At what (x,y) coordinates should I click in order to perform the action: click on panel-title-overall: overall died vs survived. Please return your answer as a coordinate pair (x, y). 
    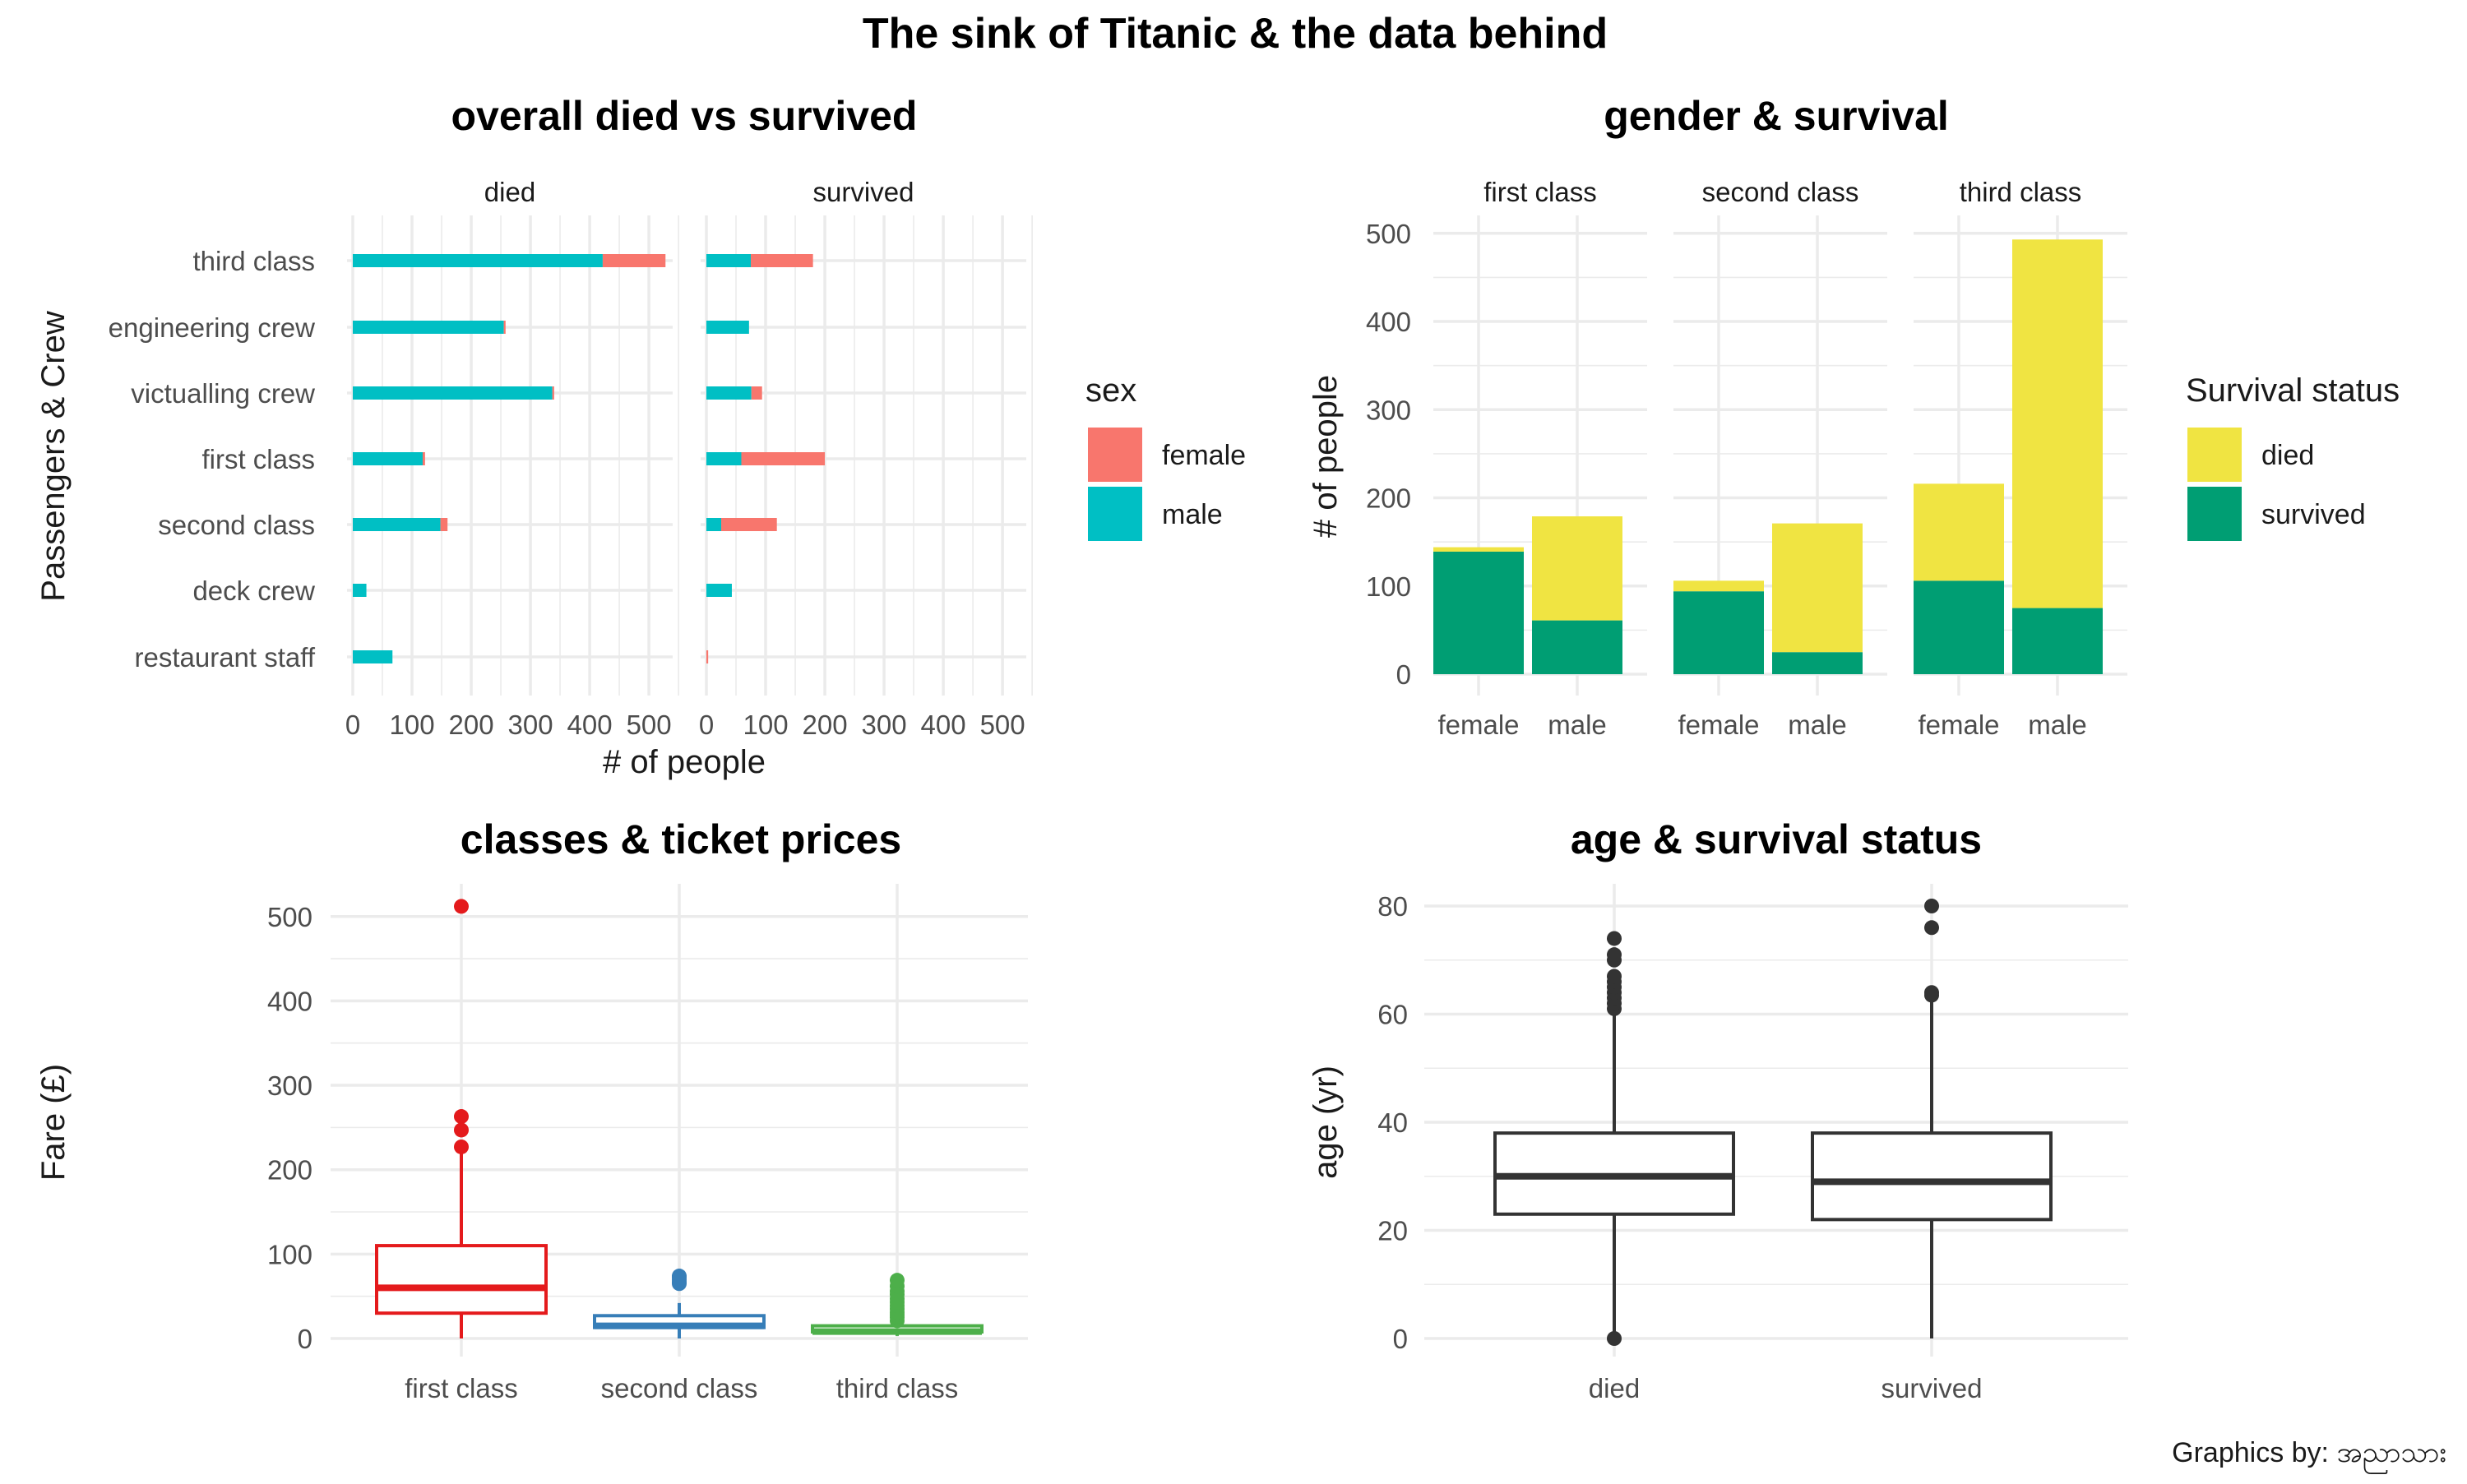
    Looking at the image, I should click on (685, 116).